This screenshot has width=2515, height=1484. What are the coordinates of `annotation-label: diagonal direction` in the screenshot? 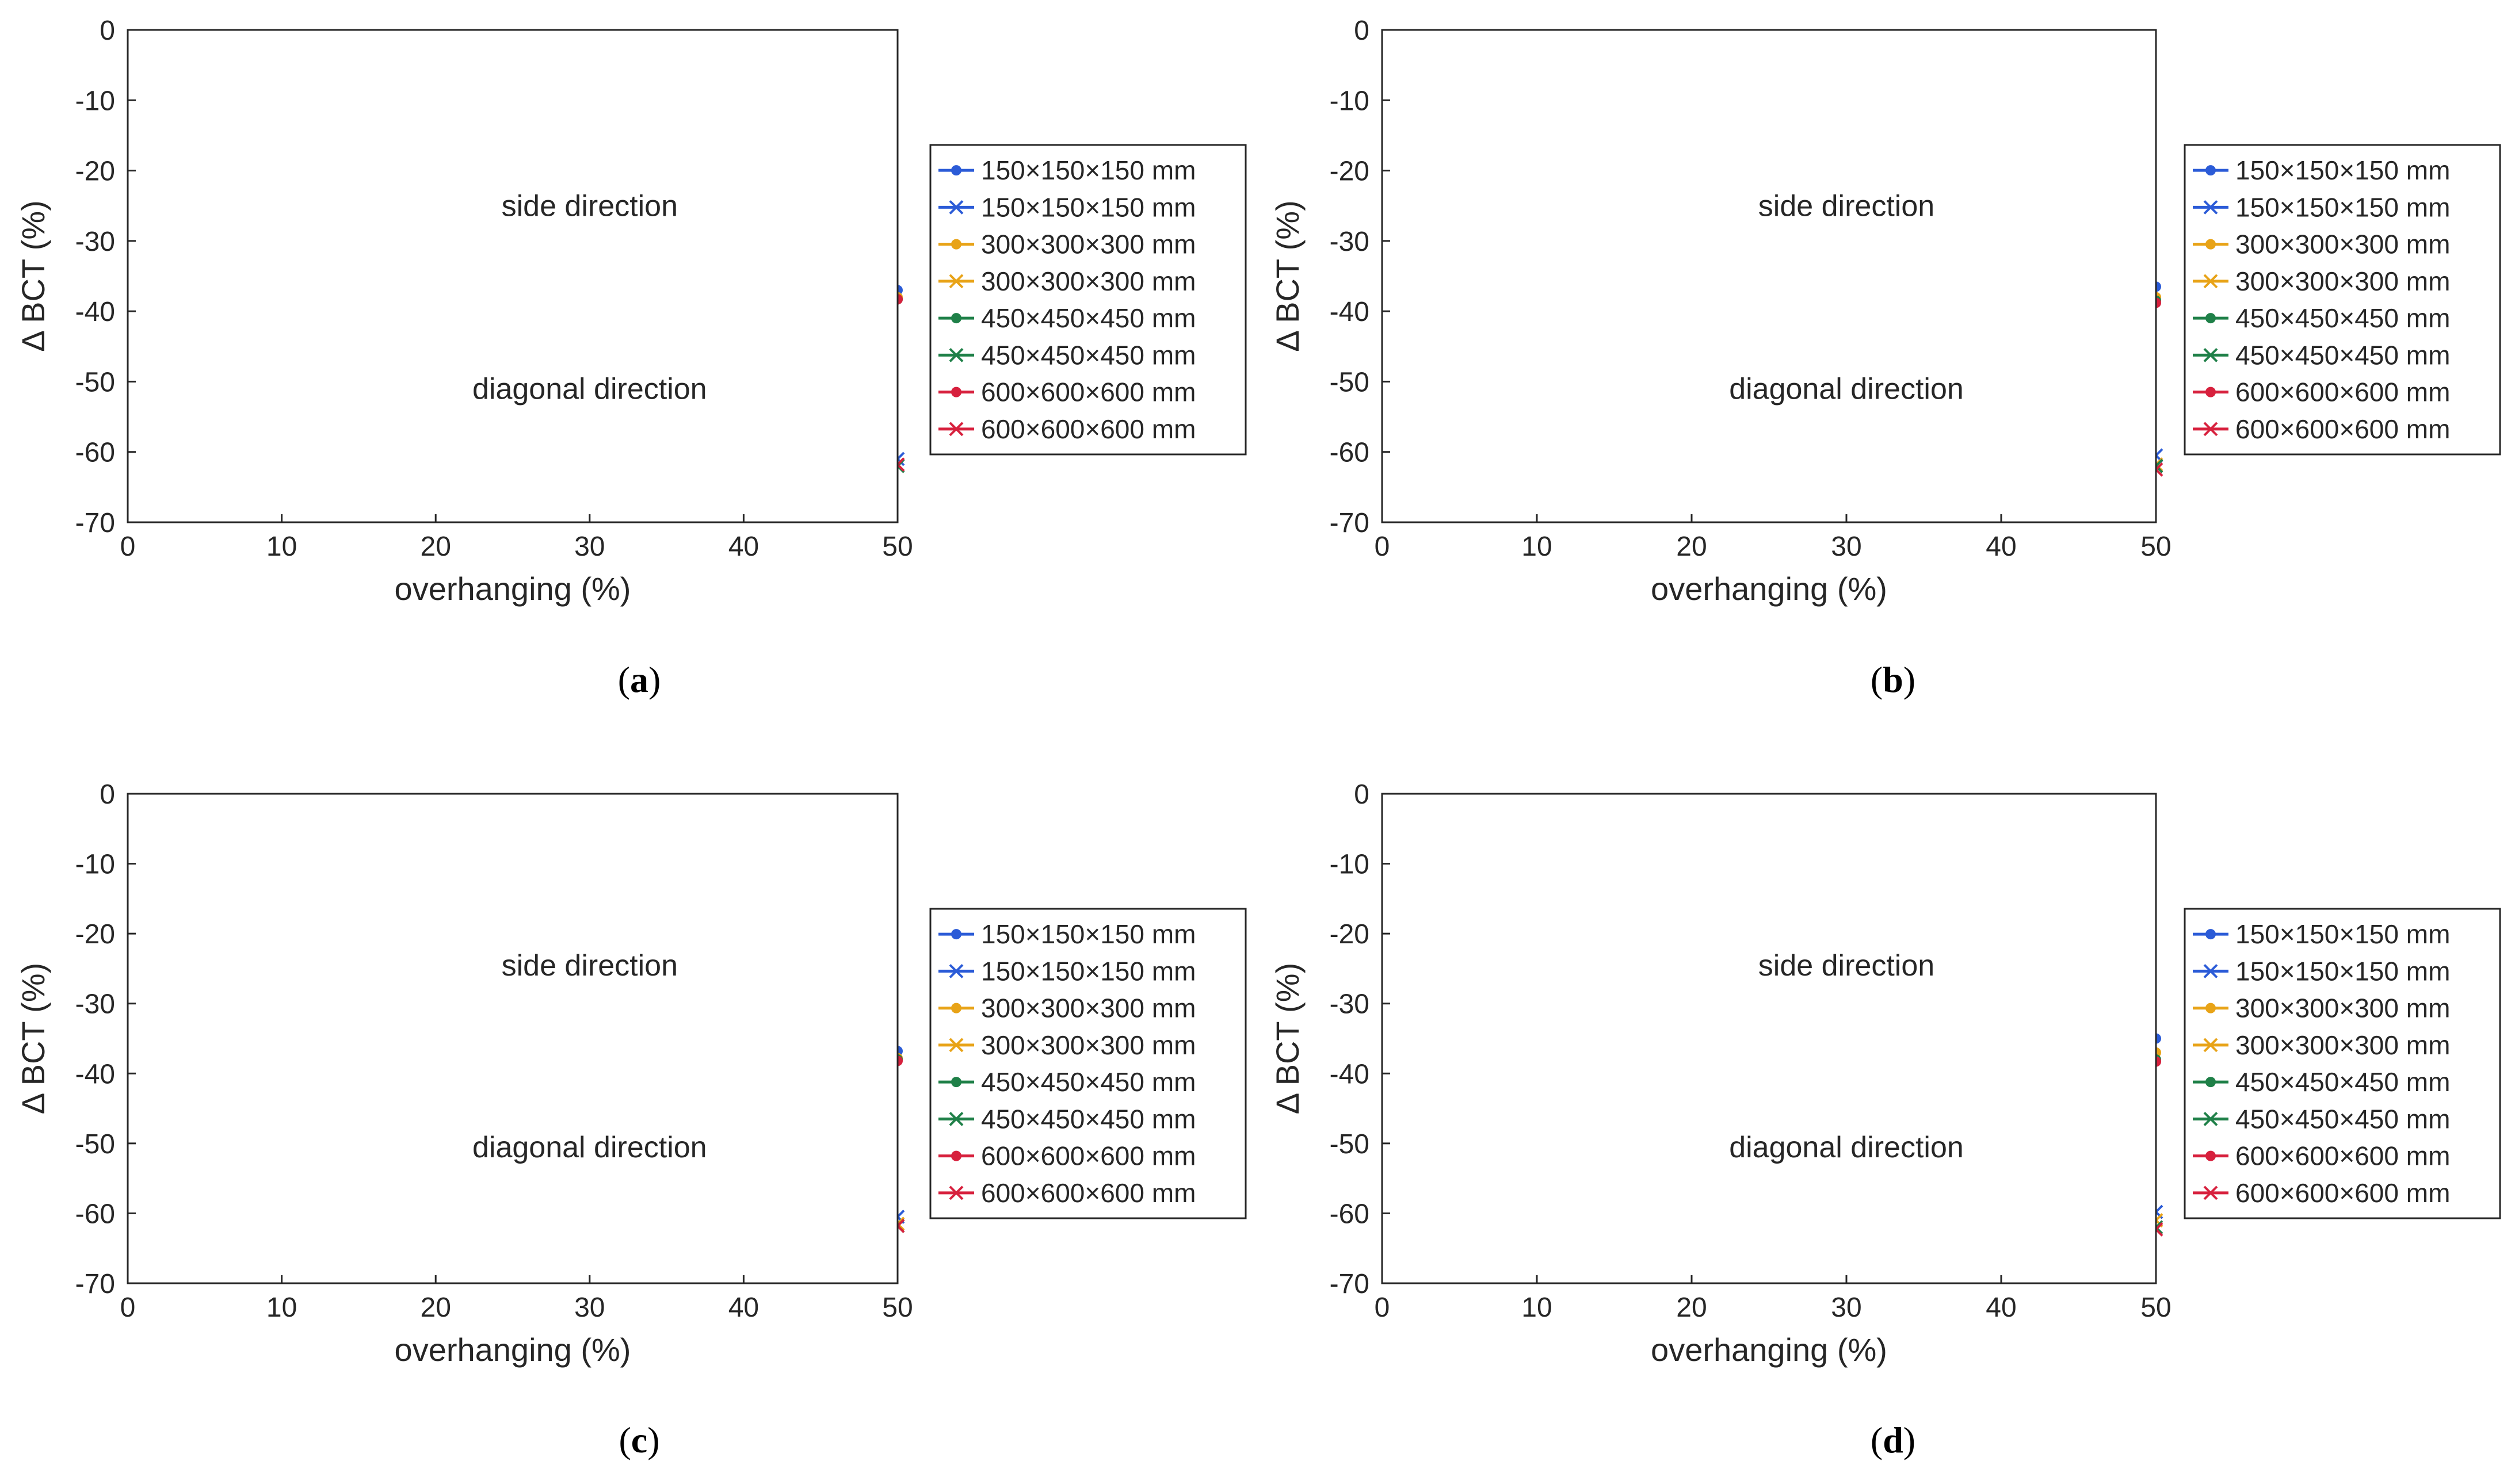 It's located at (1846, 389).